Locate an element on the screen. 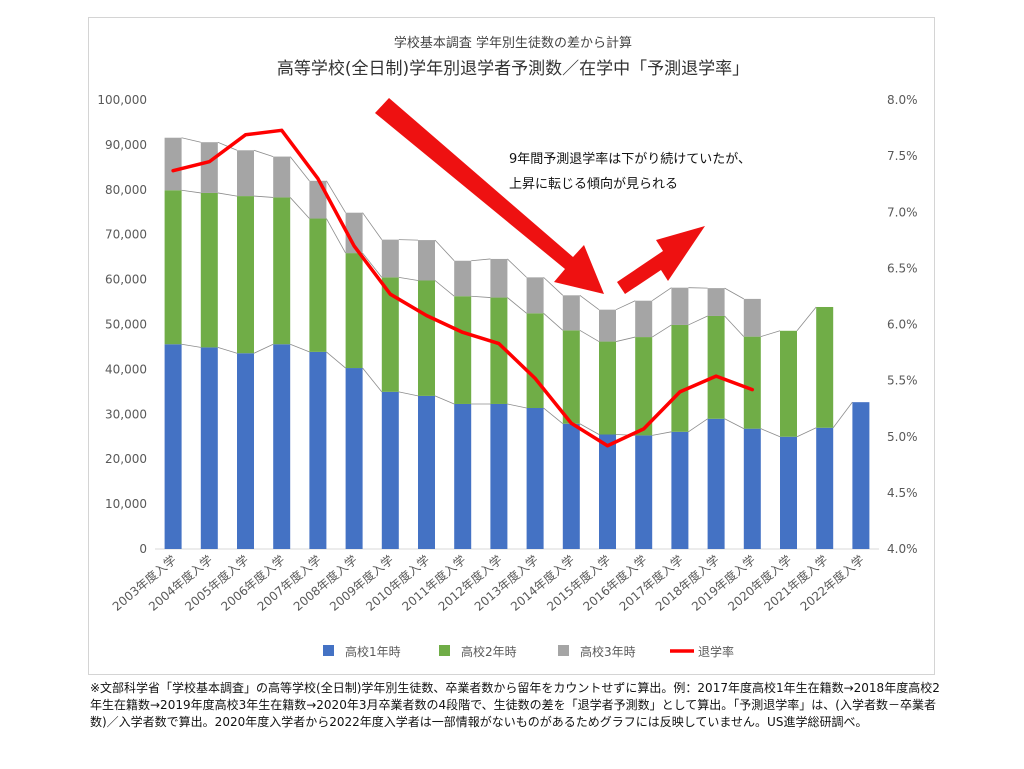 This screenshot has width=1024, height=769. left-axis-tick-label: 50,000 is located at coordinates (126, 325).